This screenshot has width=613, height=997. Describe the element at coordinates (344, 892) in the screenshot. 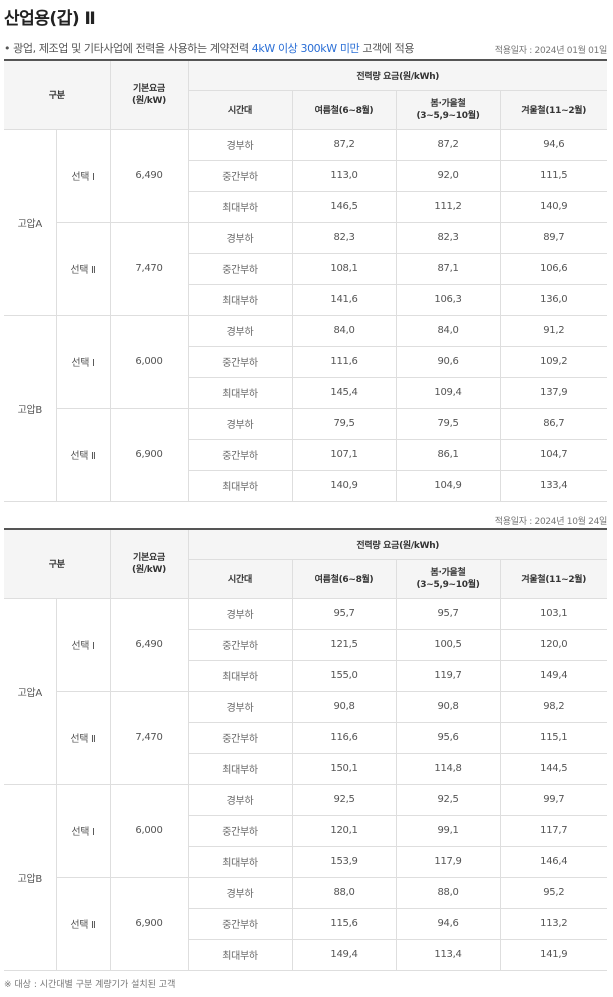

I see `summer-rate-cell: 88,0` at that location.